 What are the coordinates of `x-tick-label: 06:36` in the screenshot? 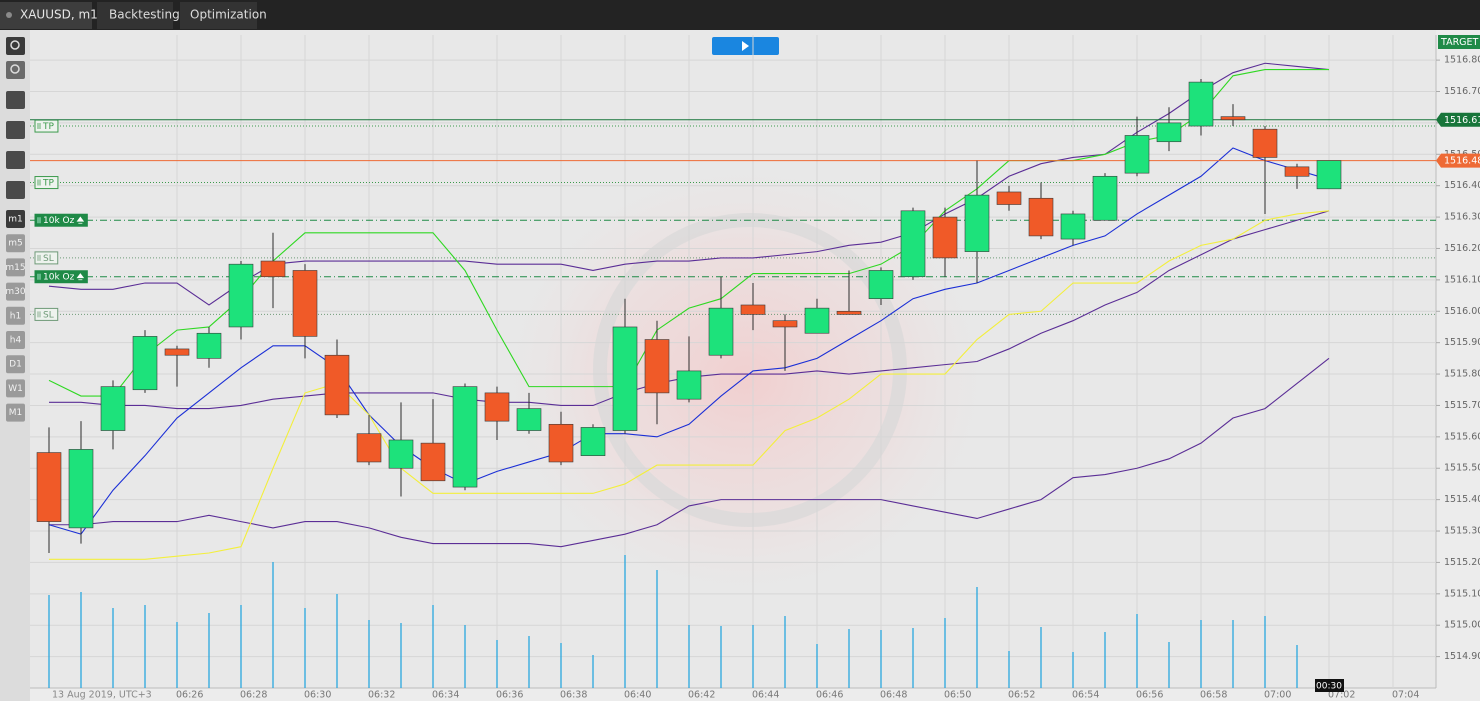 It's located at (509, 695).